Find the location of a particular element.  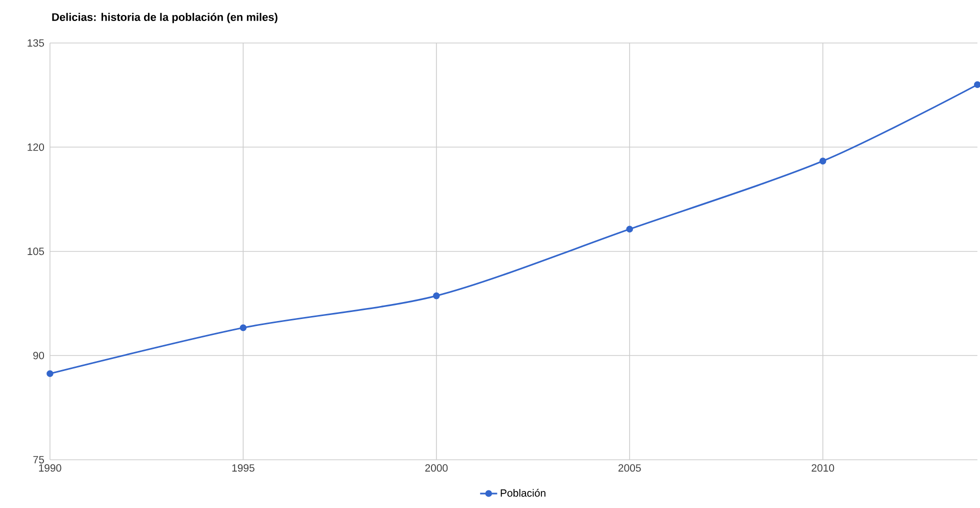

y-tick-label: 90 is located at coordinates (38, 356).